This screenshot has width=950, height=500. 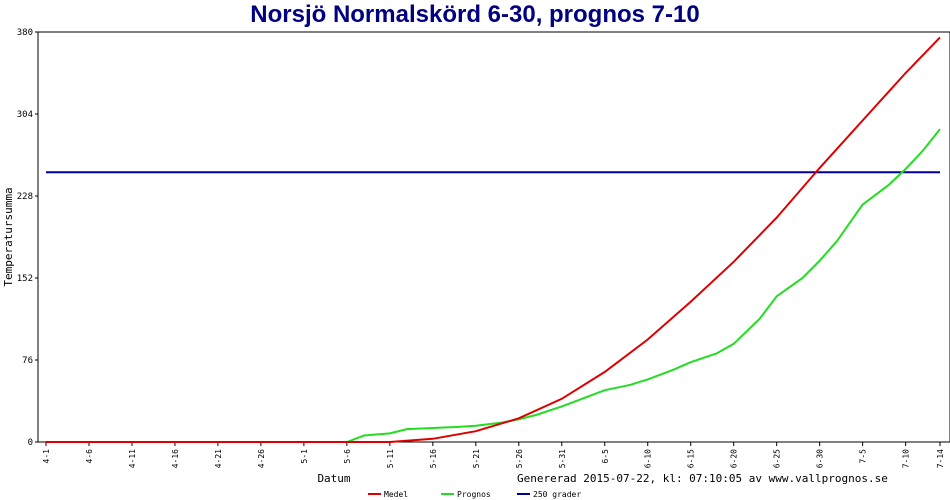 I want to click on legend-label-prognos: Prognos, so click(x=474, y=494).